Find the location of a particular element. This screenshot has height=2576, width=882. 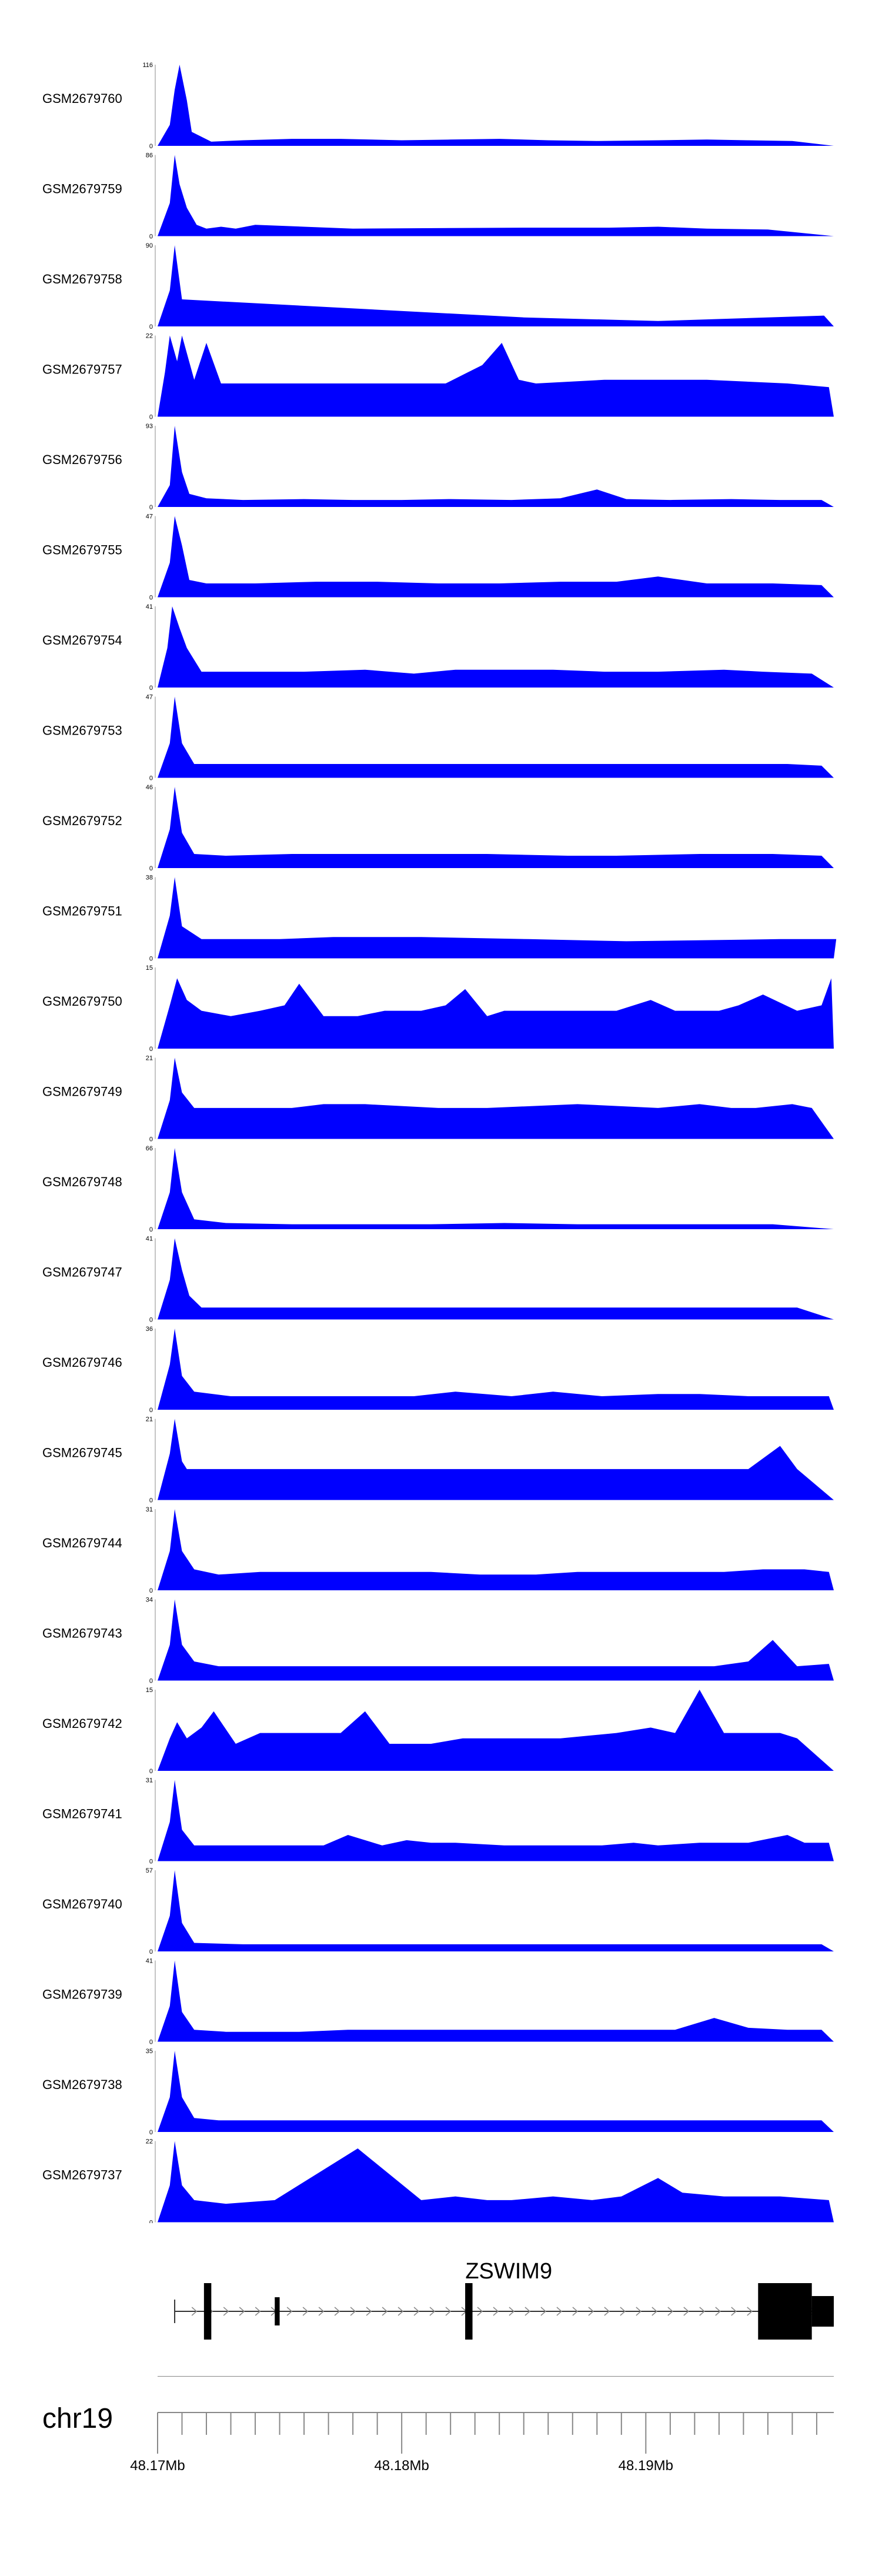

axis-tick-label: 48.17Mb is located at coordinates (157, 2466).